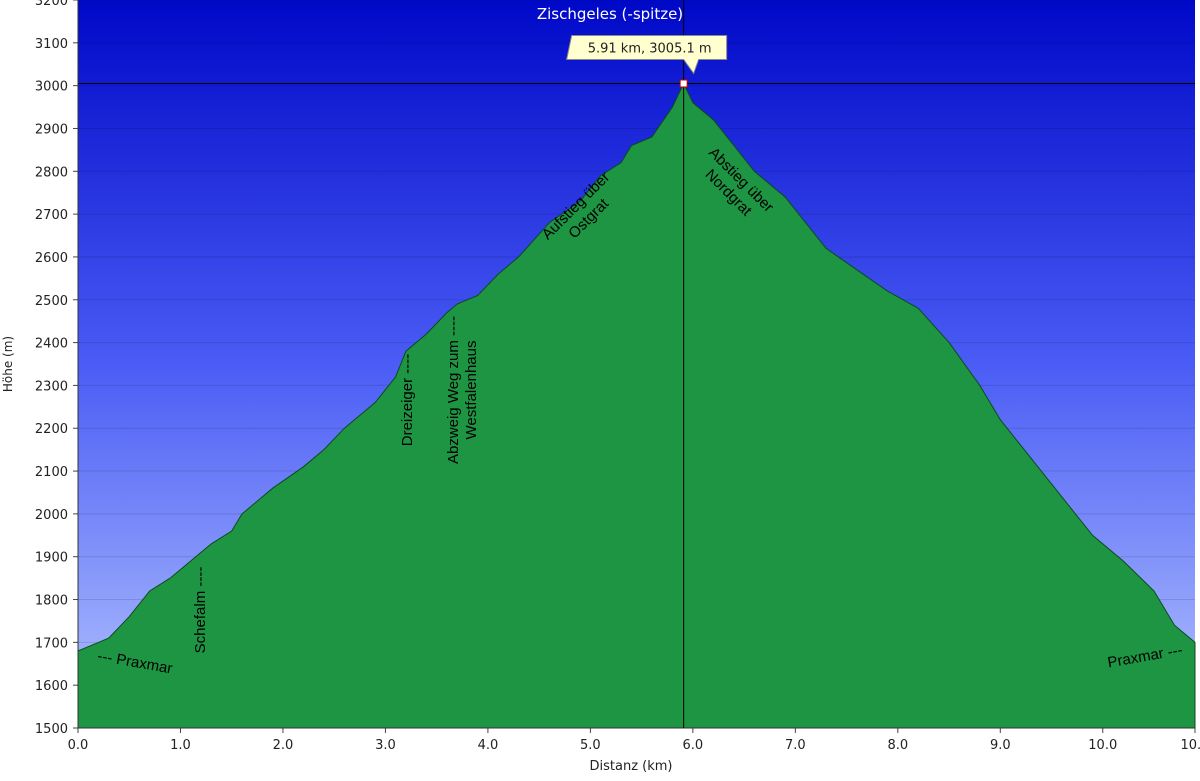 The image size is (1200, 781). I want to click on x-tick-label: 0.0, so click(78, 745).